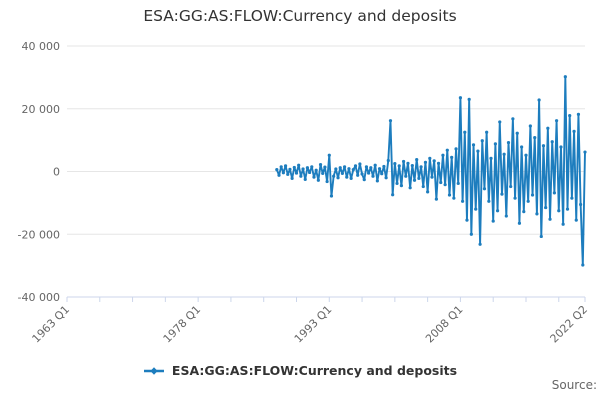 The width and height of the screenshot is (600, 400). What do you see at coordinates (39, 234) in the screenshot?
I see `y-axis-label: -20 000` at bounding box center [39, 234].